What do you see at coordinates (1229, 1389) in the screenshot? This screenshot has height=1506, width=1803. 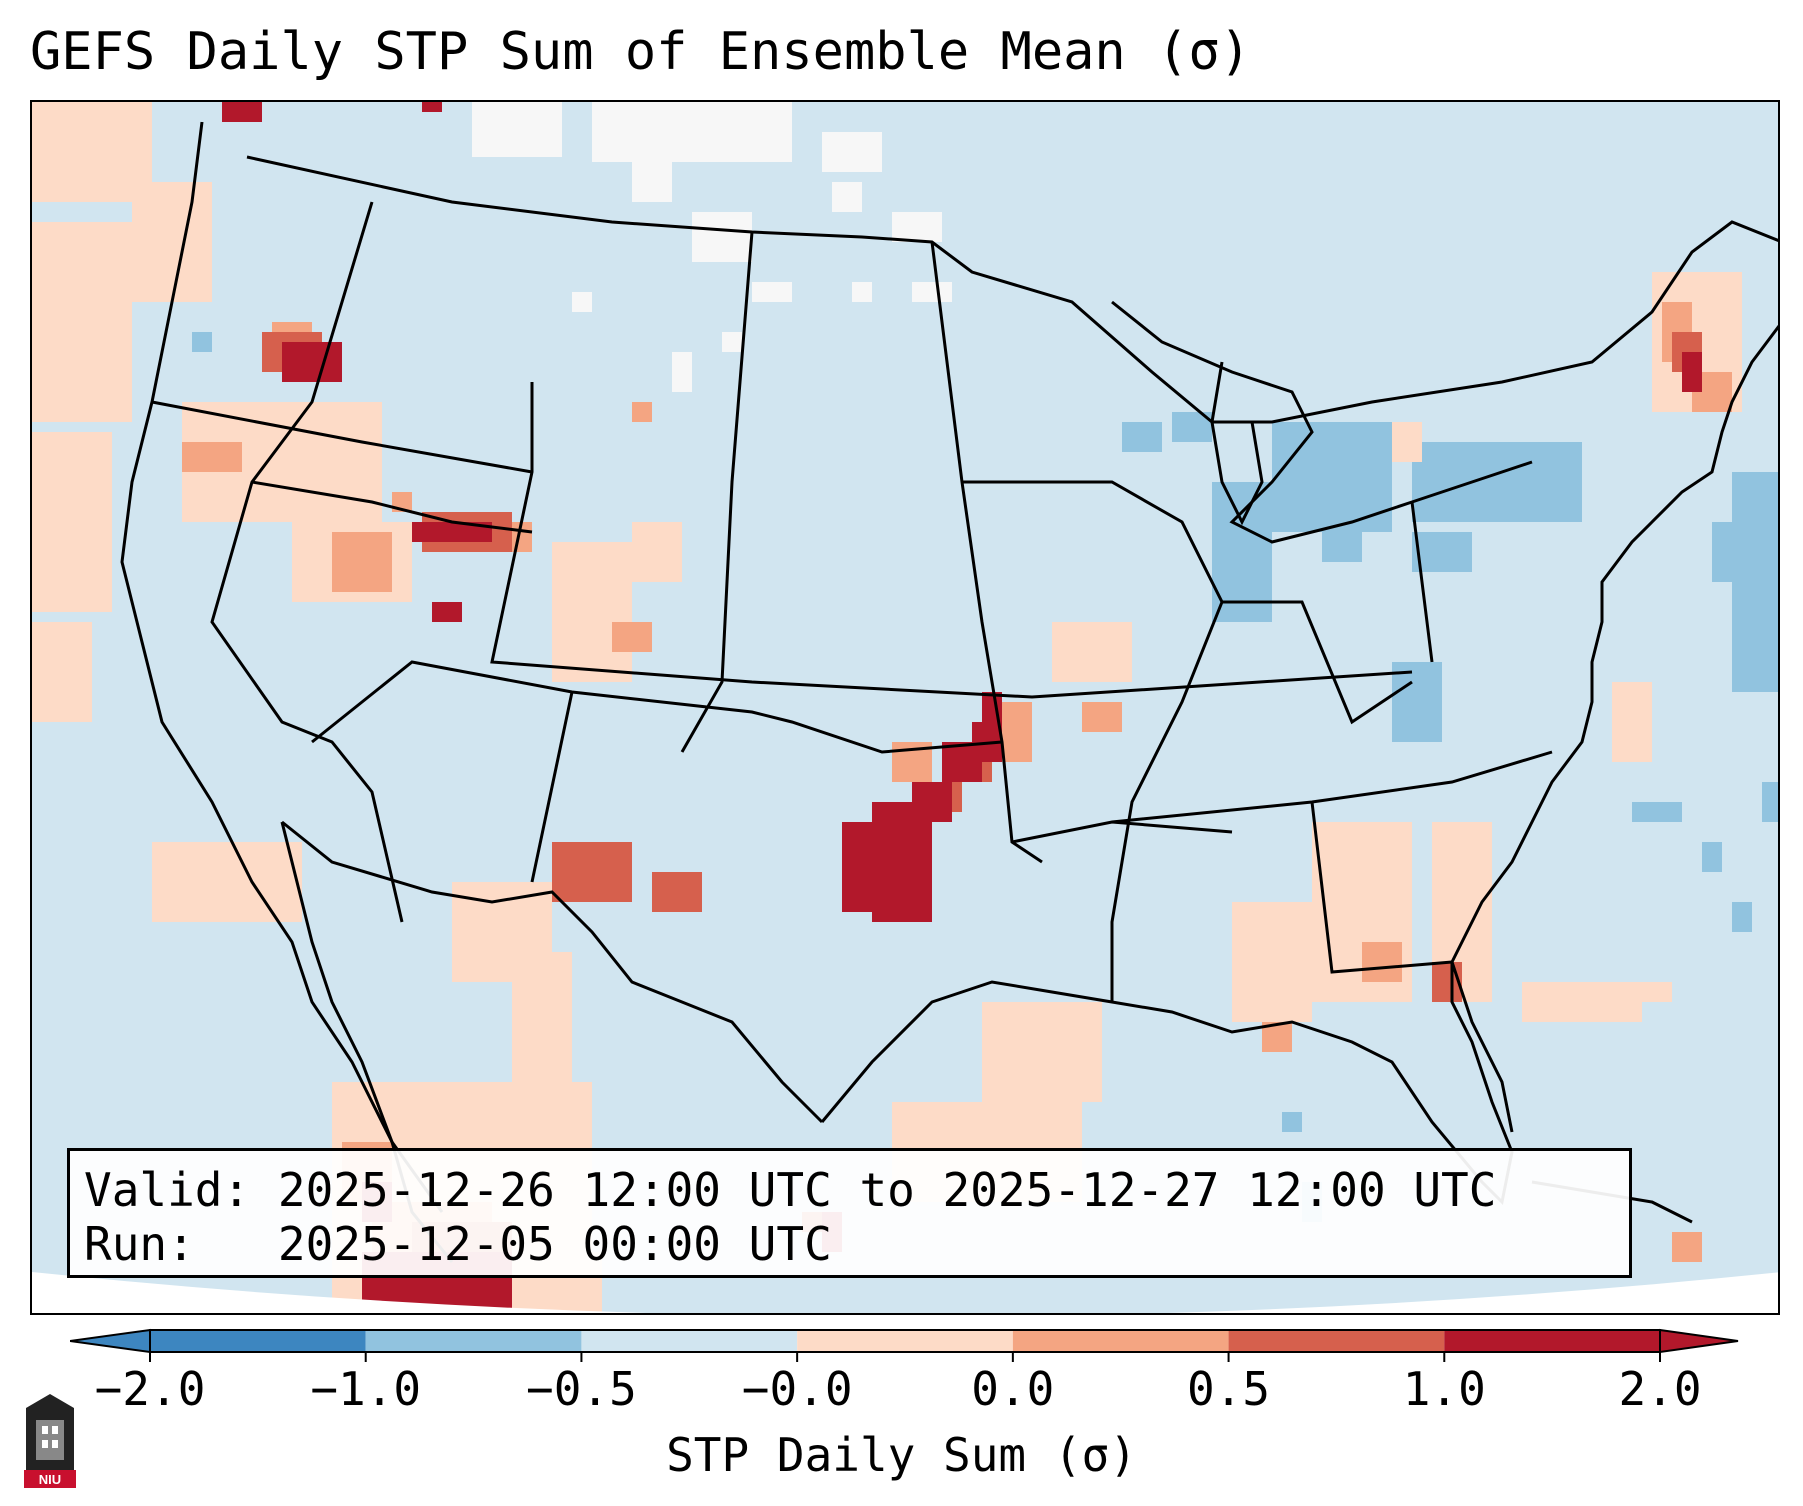 I see `colorbar-tick-label: 0.5` at bounding box center [1229, 1389].